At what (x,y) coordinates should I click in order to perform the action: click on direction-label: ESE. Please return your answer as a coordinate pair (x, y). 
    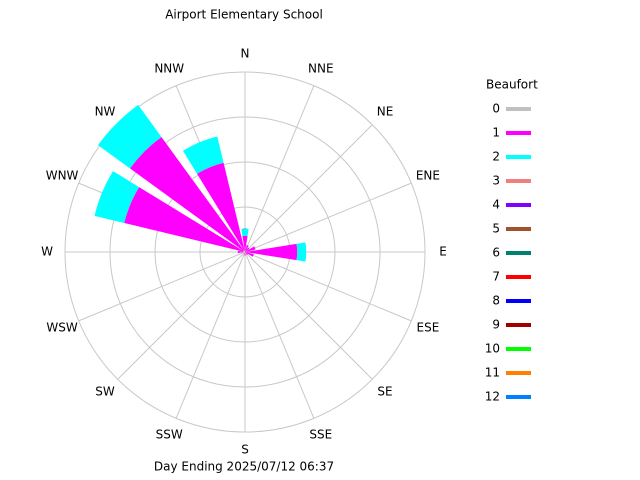
    Looking at the image, I should click on (428, 327).